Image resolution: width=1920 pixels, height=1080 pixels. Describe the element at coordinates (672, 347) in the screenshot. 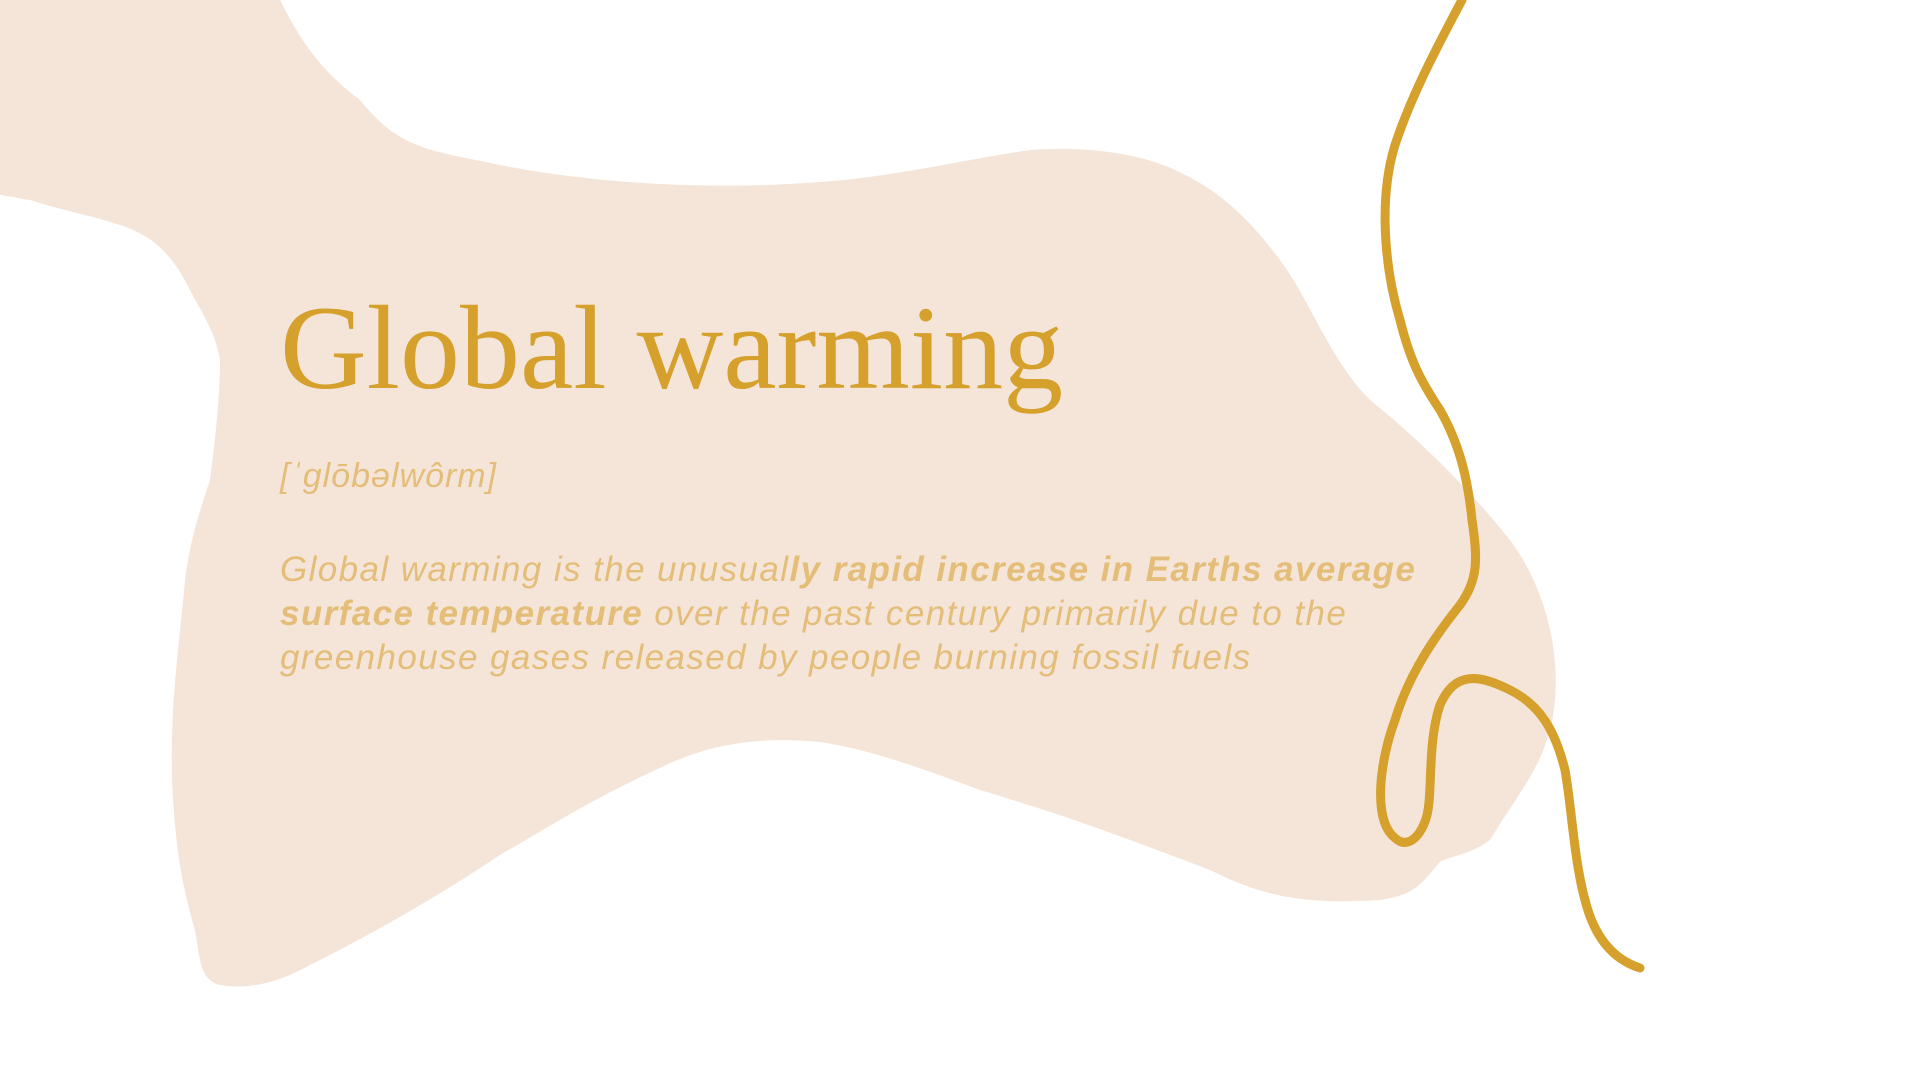

I see `slide-title: Global warming` at that location.